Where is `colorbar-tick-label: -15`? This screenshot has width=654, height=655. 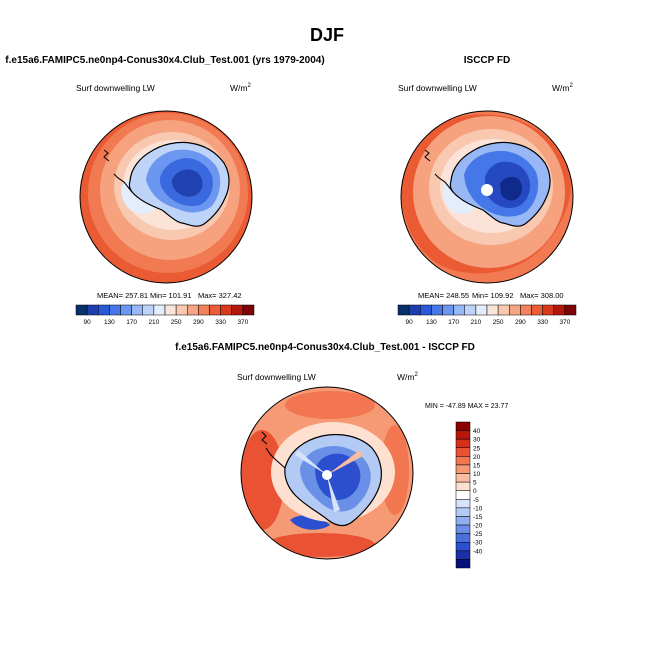 colorbar-tick-label: -15 is located at coordinates (478, 517).